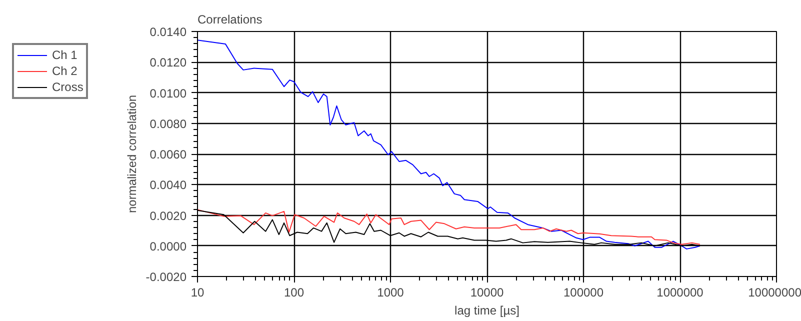  I want to click on legend-label: Ch 1, so click(65, 55).